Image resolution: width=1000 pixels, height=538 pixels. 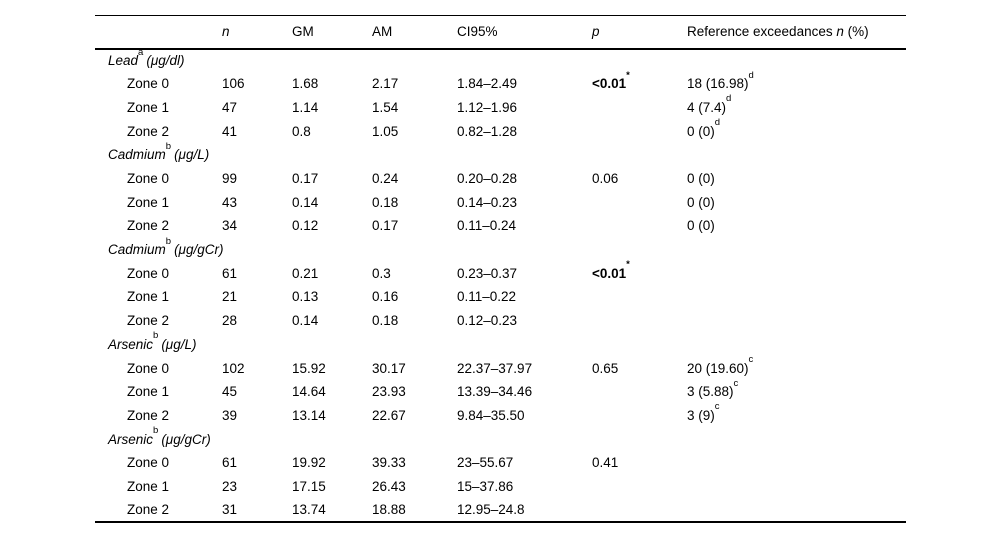 I want to click on table-row: Zone 0 99 0.17 0.24 0.20–0.28 0.06 0 (0), so click(x=500, y=179).